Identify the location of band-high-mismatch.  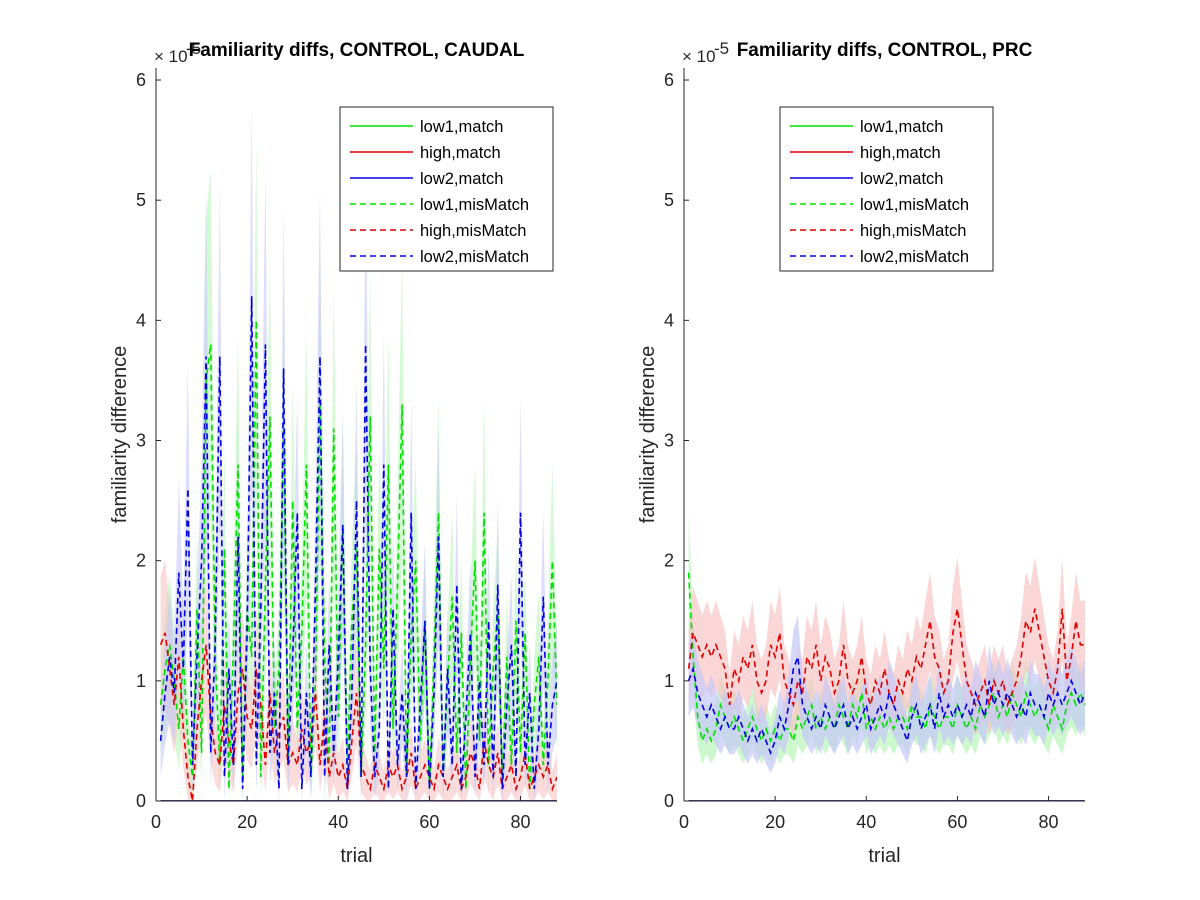
(358, 680).